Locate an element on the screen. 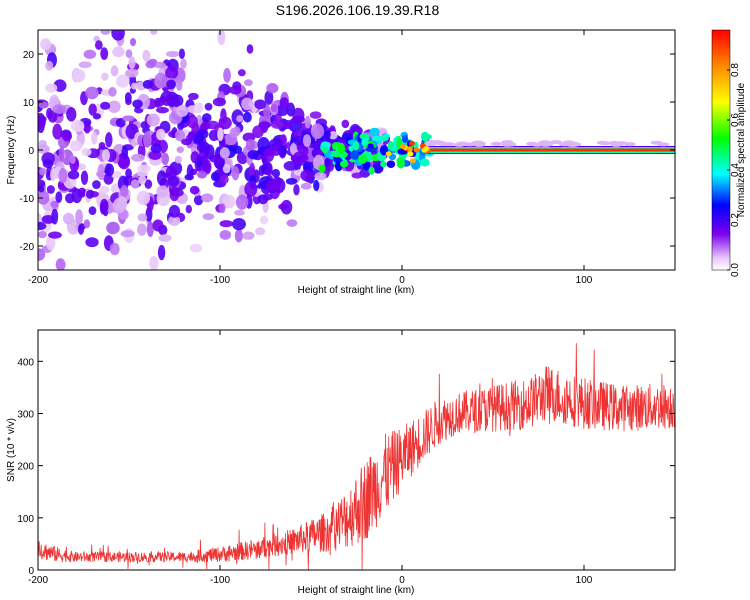 The width and height of the screenshot is (750, 600). snr-x-tick-label: -200 is located at coordinates (38, 580).